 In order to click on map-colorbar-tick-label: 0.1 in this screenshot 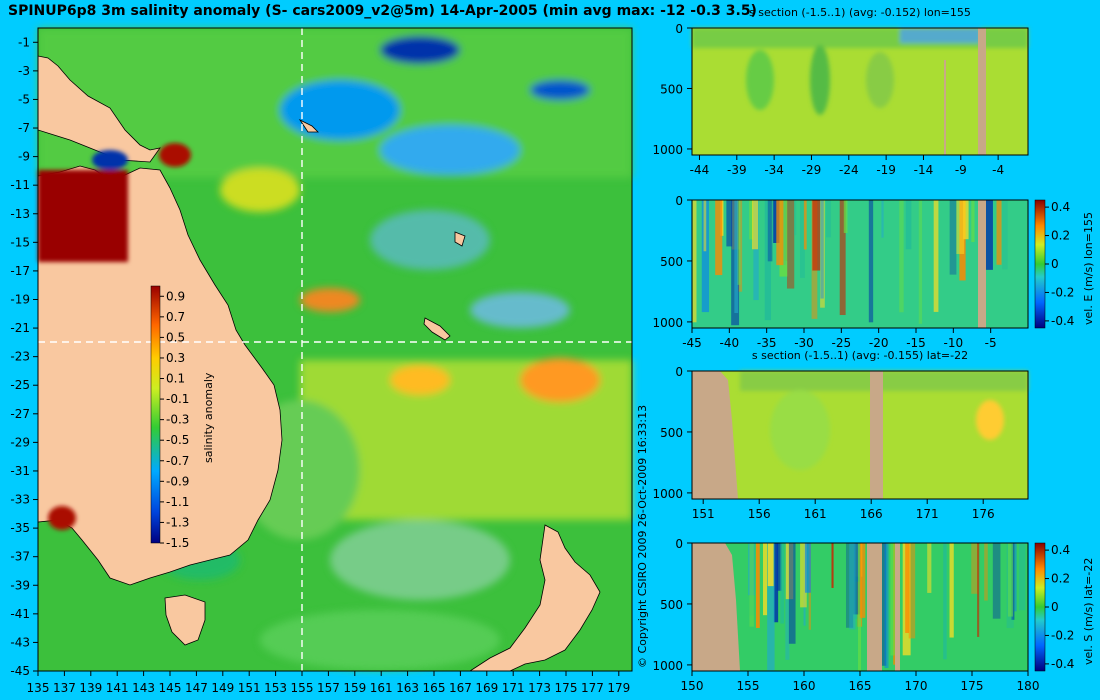, I will do `click(175, 379)`.